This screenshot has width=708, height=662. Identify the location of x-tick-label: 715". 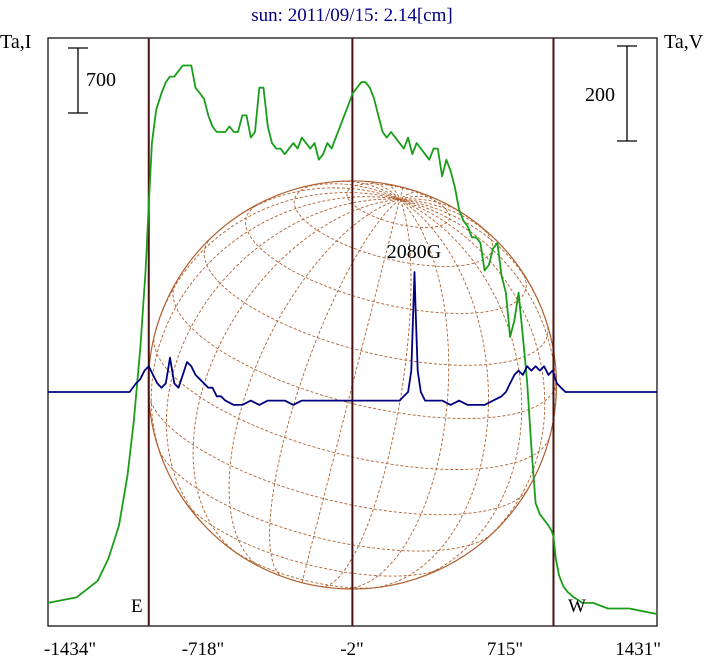
(505, 649).